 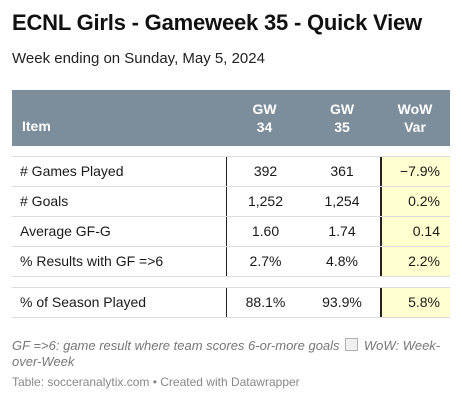 I want to click on page-title: ECNL Girls - Gameweek 35 - Quick View, so click(x=217, y=22).